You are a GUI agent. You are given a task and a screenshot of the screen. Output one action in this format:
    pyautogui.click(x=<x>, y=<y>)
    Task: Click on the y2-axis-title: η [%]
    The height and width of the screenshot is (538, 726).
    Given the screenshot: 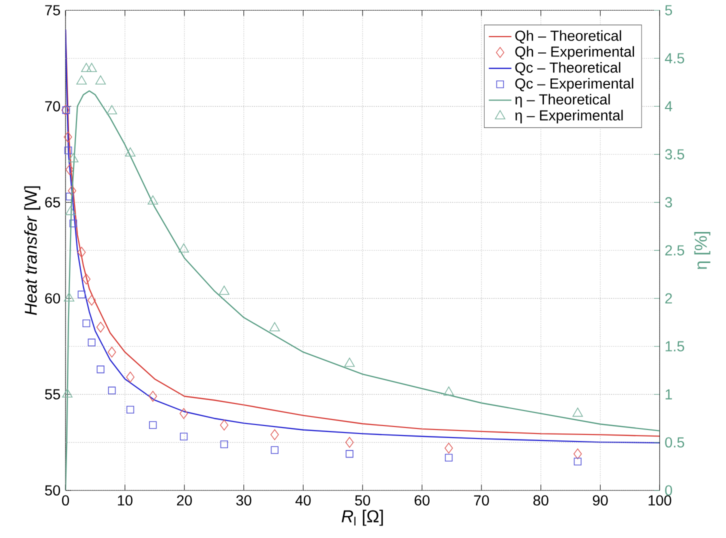 What is the action you would take?
    pyautogui.click(x=702, y=250)
    